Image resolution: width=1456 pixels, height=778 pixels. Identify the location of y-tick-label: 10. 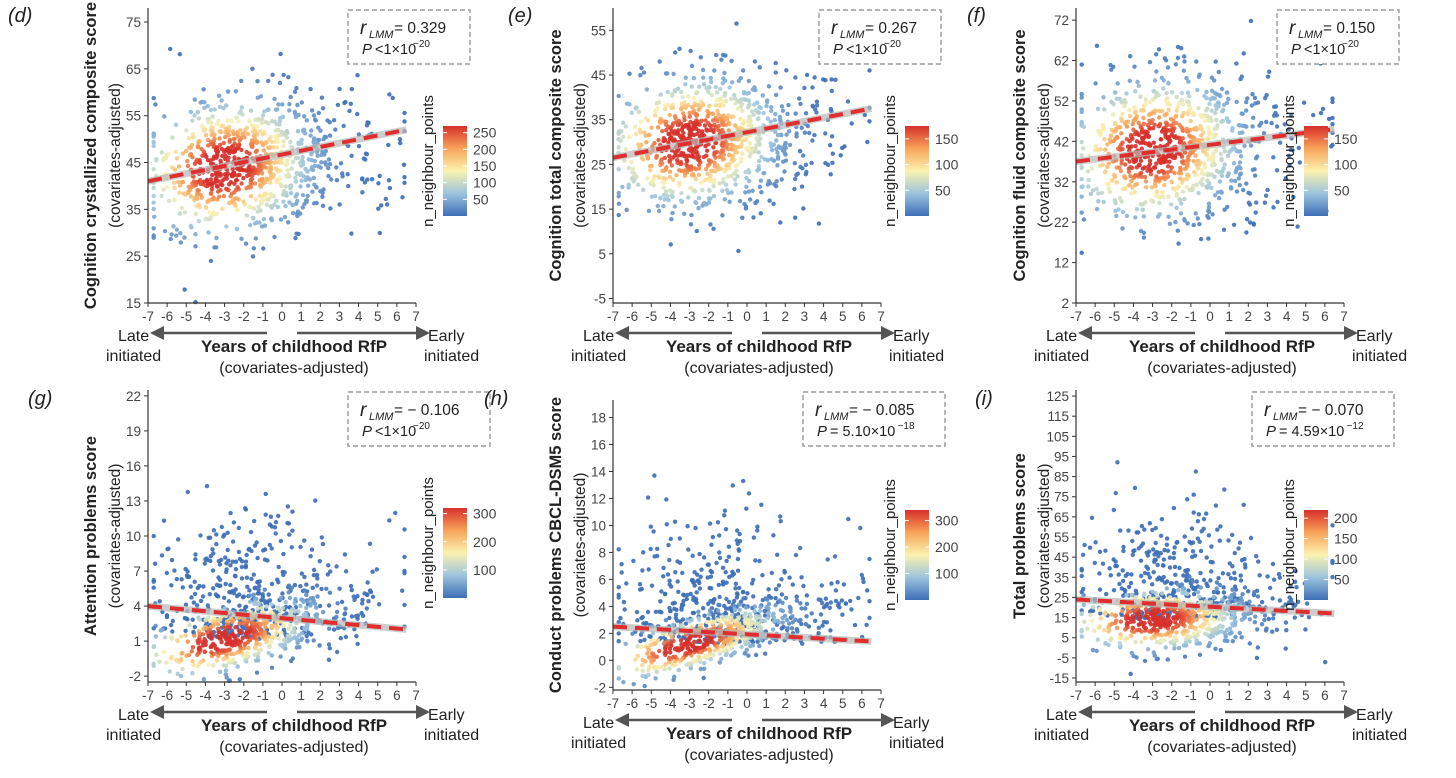
(598, 525).